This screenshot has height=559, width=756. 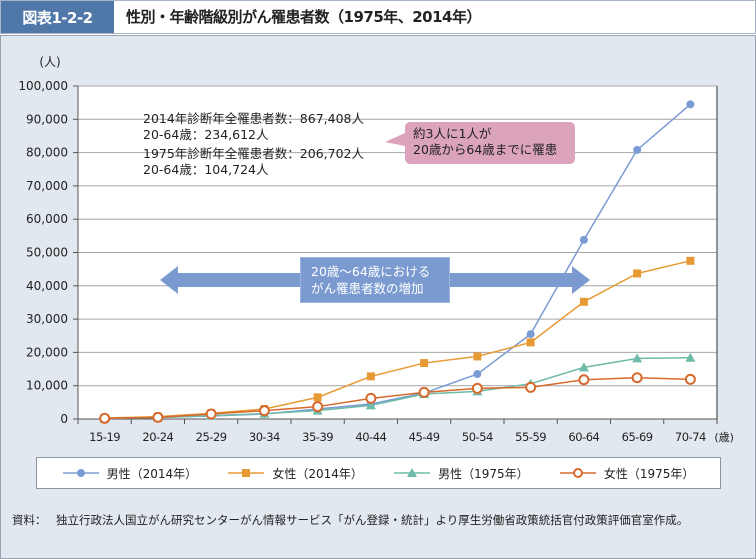 What do you see at coordinates (47, 119) in the screenshot?
I see `y-tick-label: 90,000` at bounding box center [47, 119].